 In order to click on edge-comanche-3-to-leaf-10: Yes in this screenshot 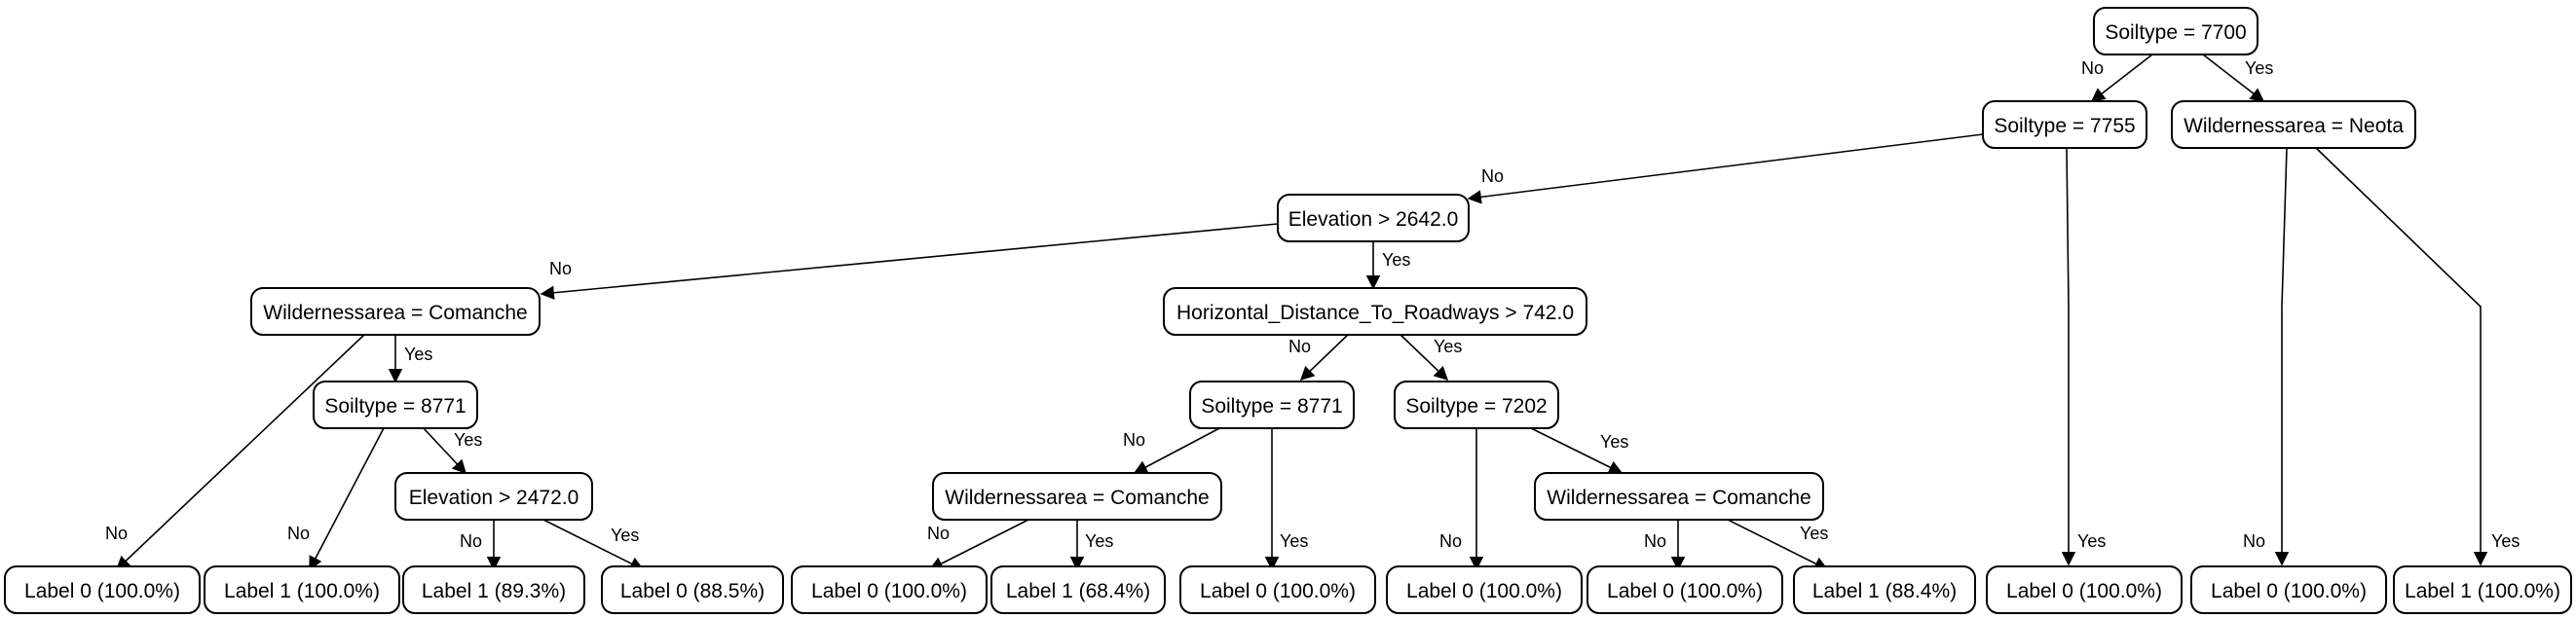, I will do `click(1776, 544)`.